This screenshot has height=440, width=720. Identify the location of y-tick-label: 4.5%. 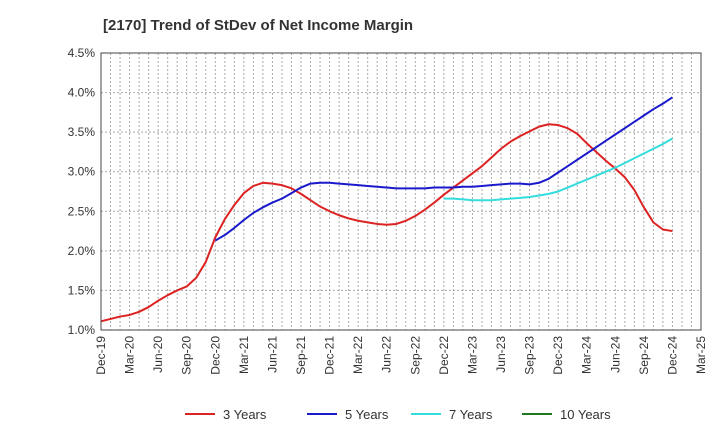
(82, 53).